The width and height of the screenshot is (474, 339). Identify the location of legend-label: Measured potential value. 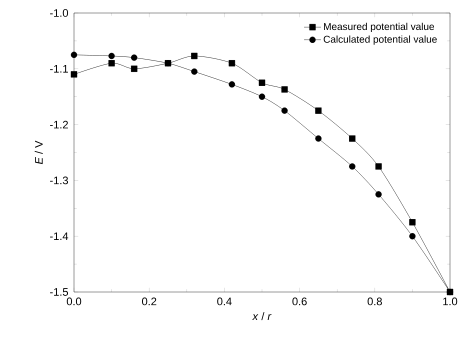
(379, 27).